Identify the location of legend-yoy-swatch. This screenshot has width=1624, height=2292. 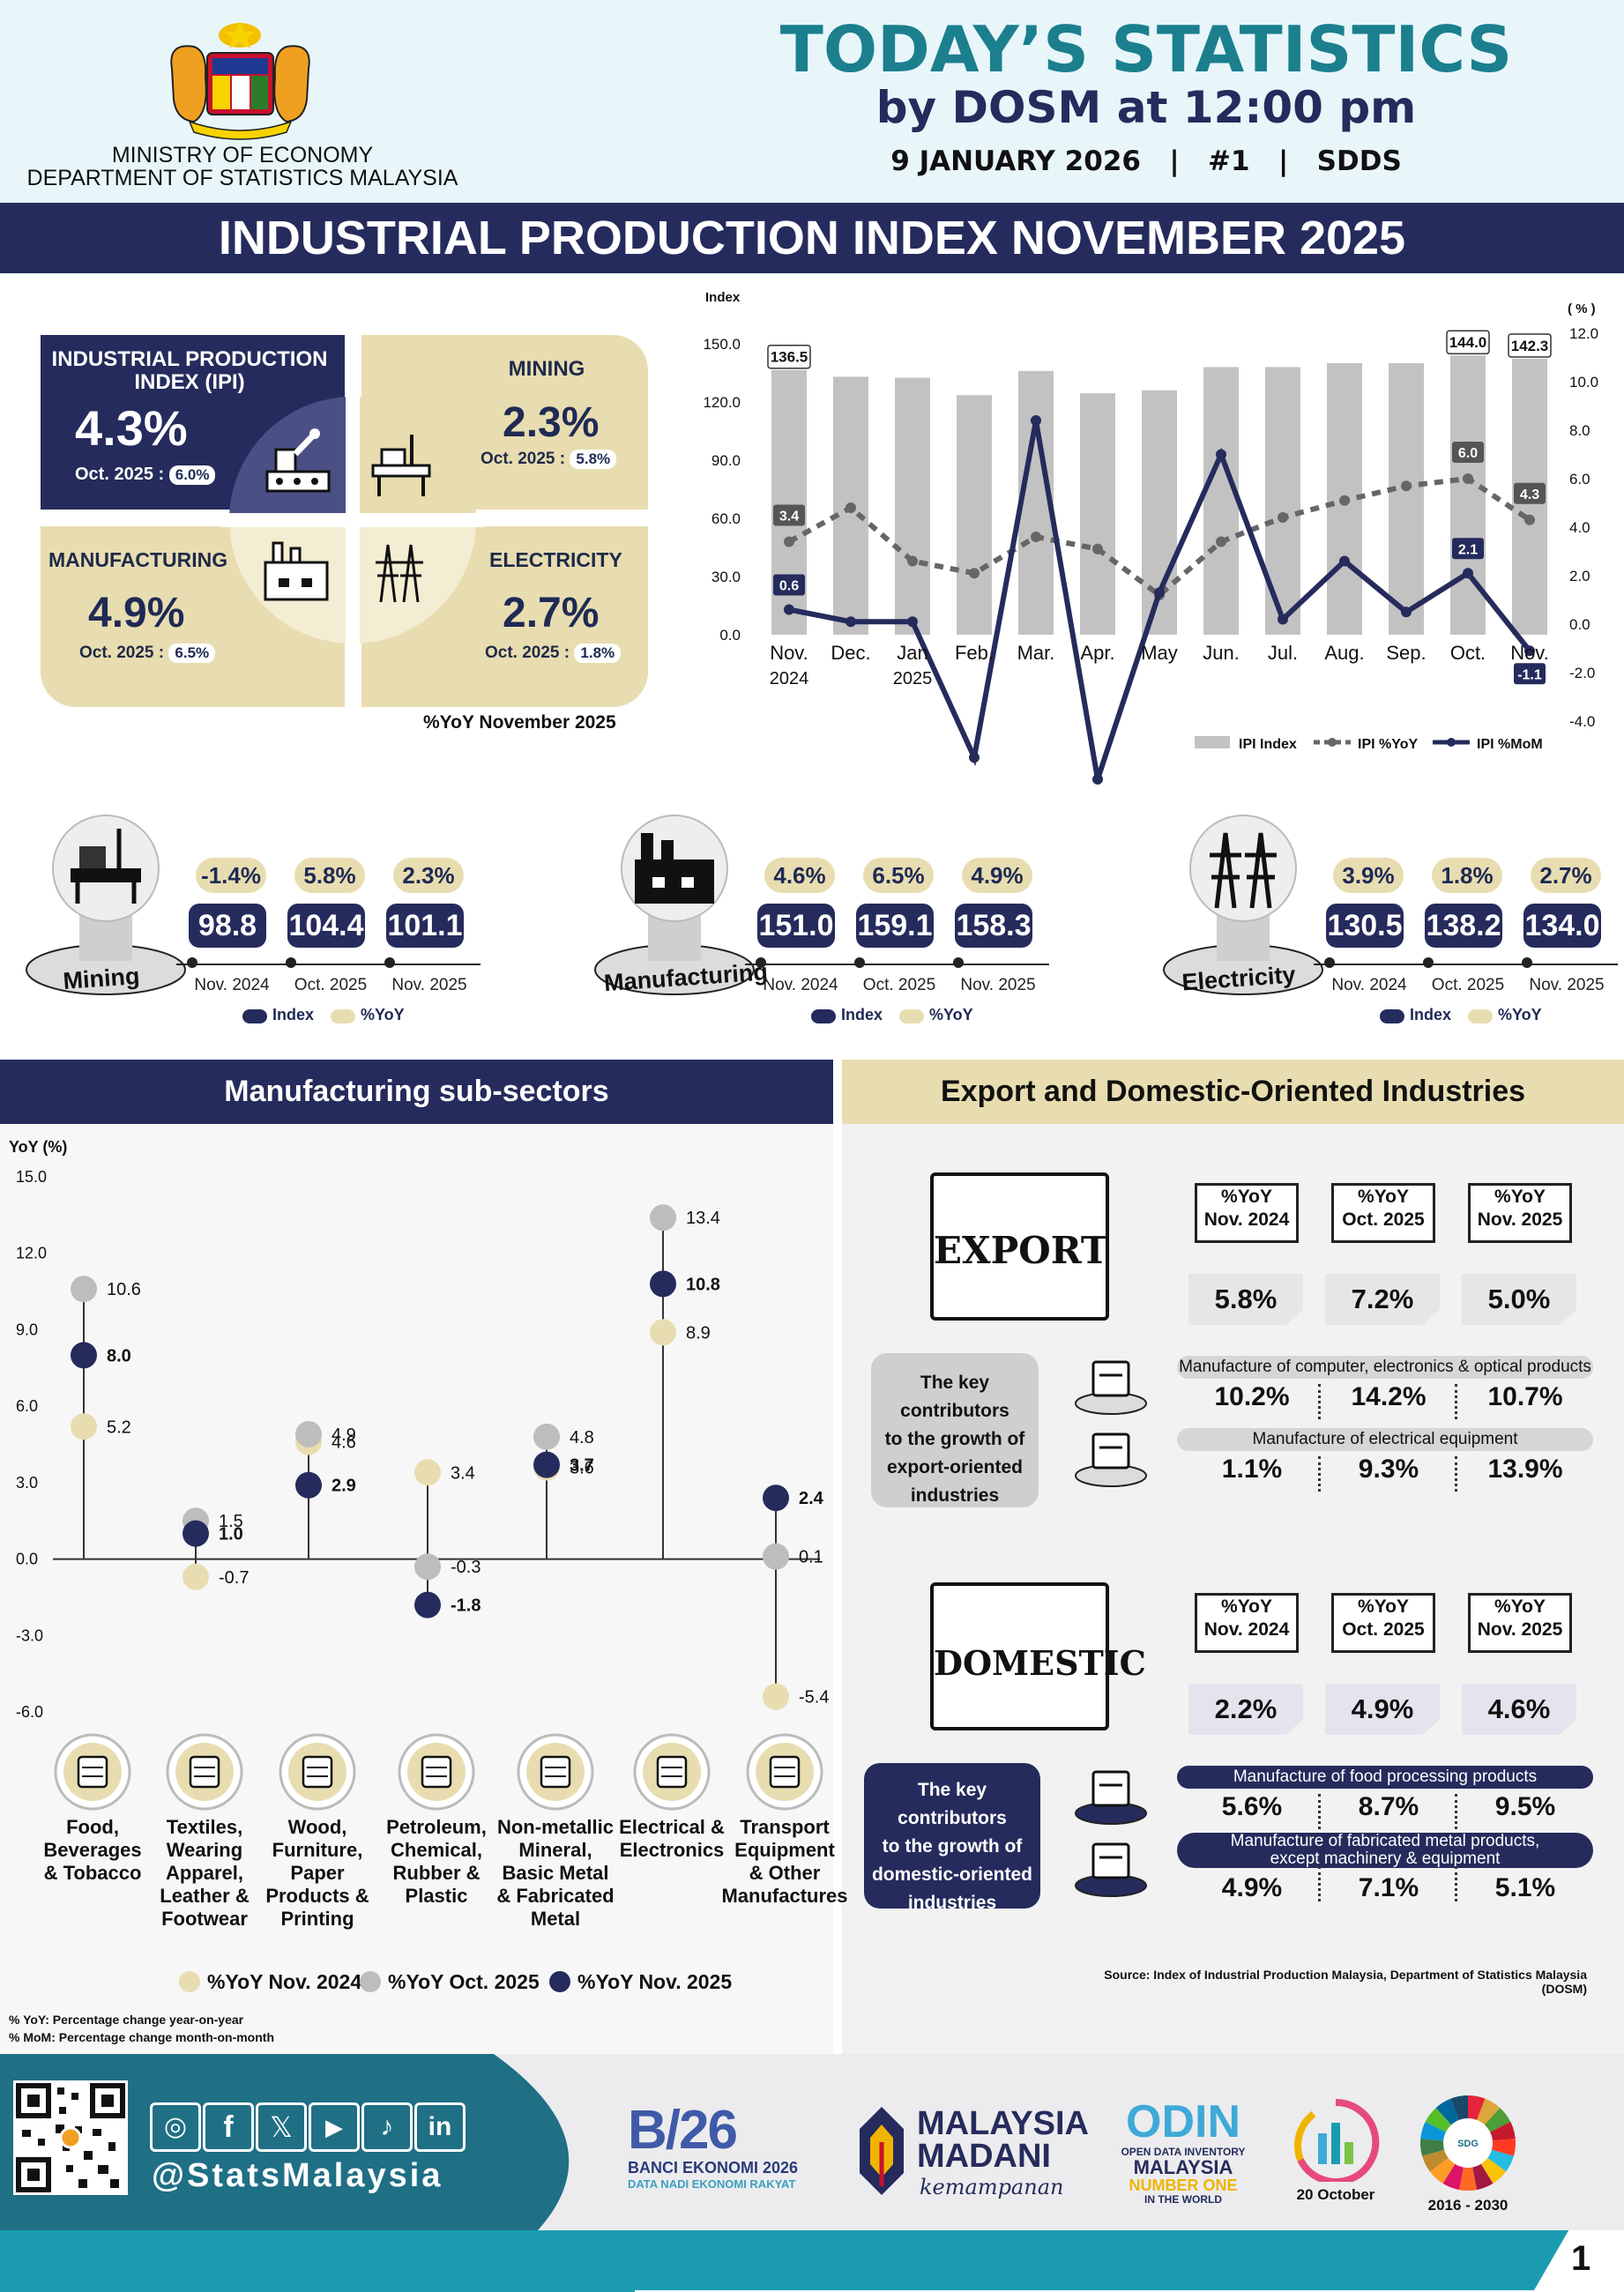
(343, 1016).